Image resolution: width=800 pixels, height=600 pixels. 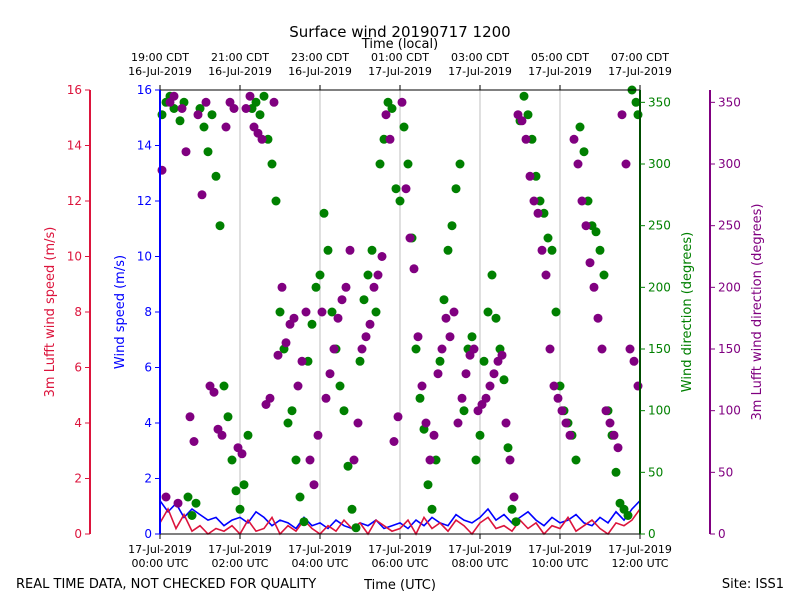 What do you see at coordinates (399, 32) in the screenshot?
I see `chart-title: Surface wind 20190717 1200` at bounding box center [399, 32].